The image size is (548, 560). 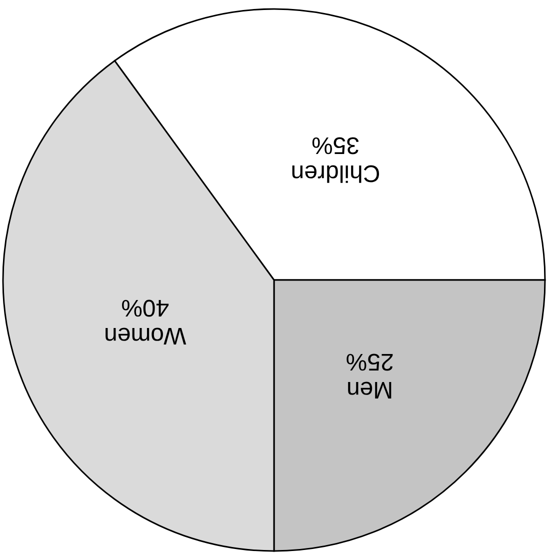 What do you see at coordinates (145, 335) in the screenshot?
I see `slice-label: Women` at bounding box center [145, 335].